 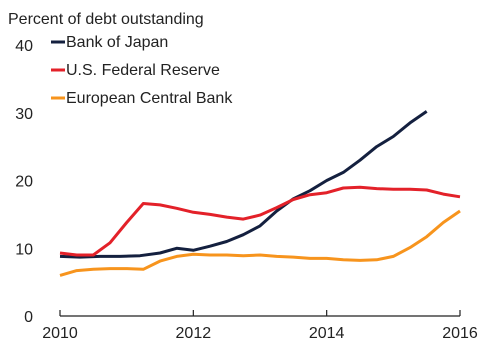 What do you see at coordinates (60, 333) in the screenshot?
I see `x-tick-label: 2010` at bounding box center [60, 333].